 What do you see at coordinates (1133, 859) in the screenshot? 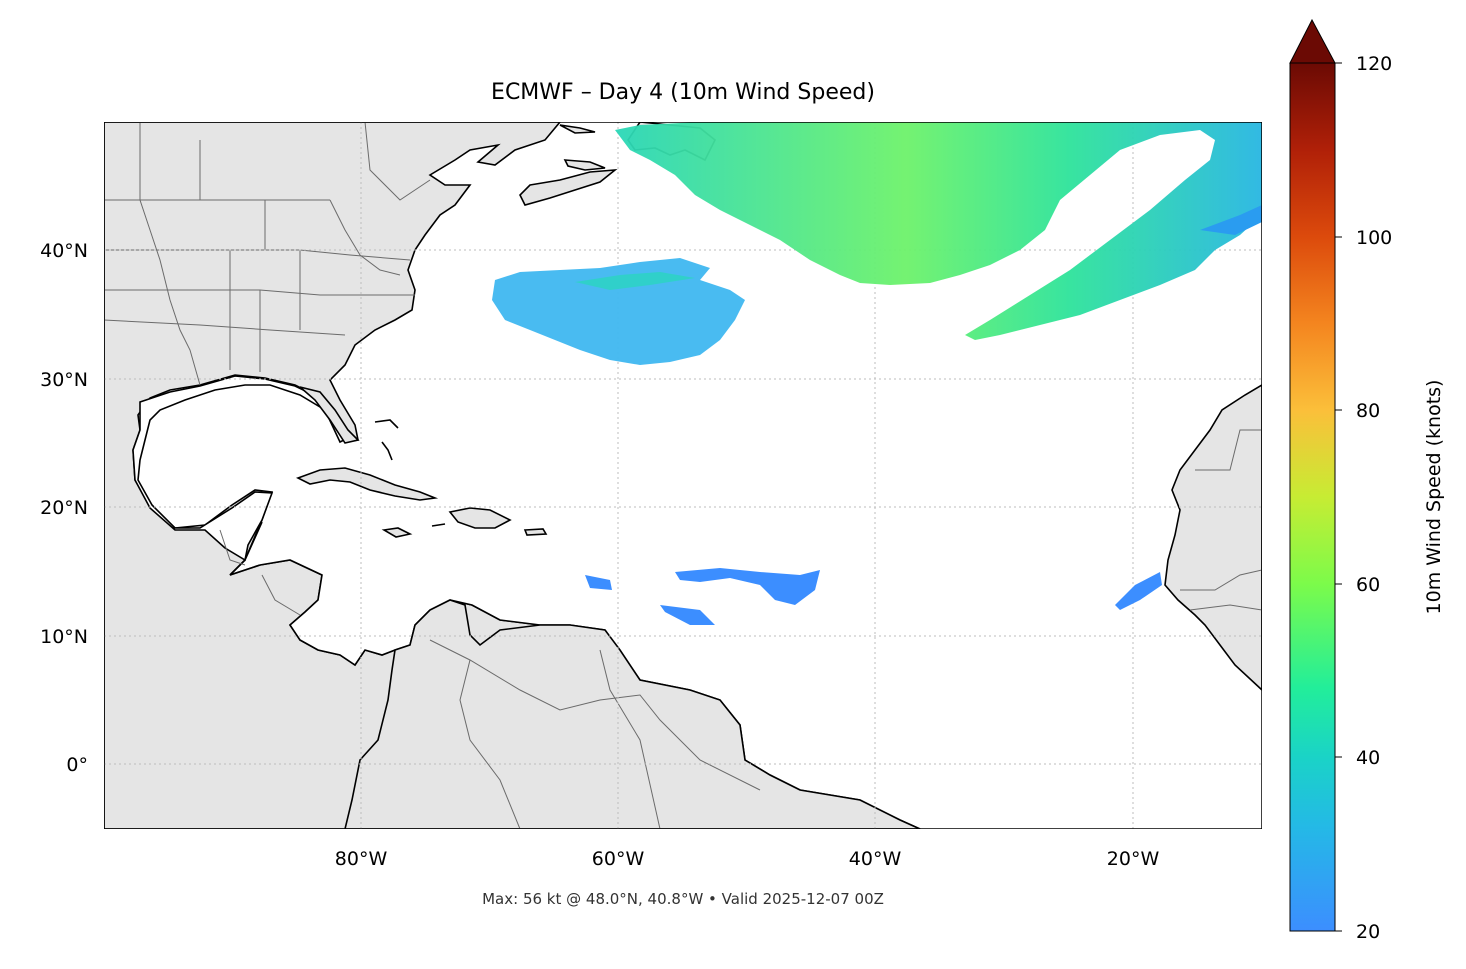
I see `lon-label-20w: 20°W` at bounding box center [1133, 859].